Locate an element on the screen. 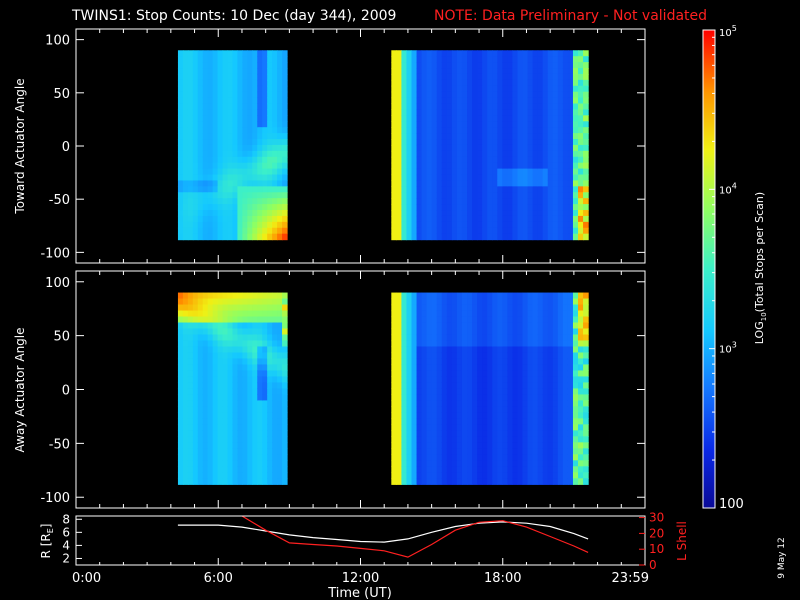 This screenshot has height=600, width=800. ytick-label: 0 is located at coordinates (66, 391).